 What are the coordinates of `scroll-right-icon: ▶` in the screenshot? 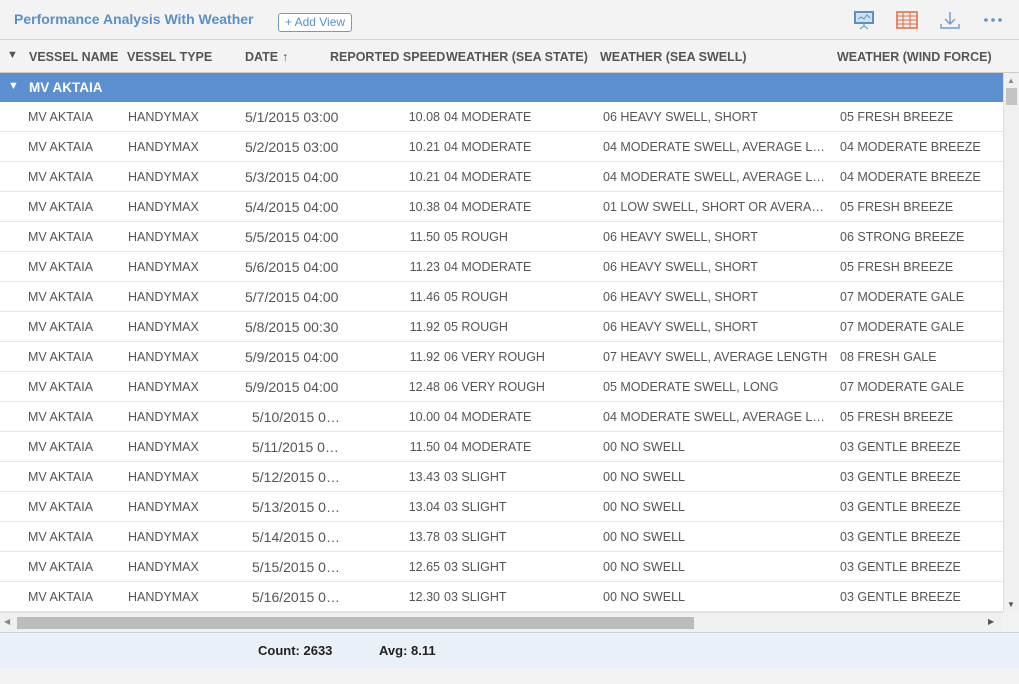 It's located at (991, 621).